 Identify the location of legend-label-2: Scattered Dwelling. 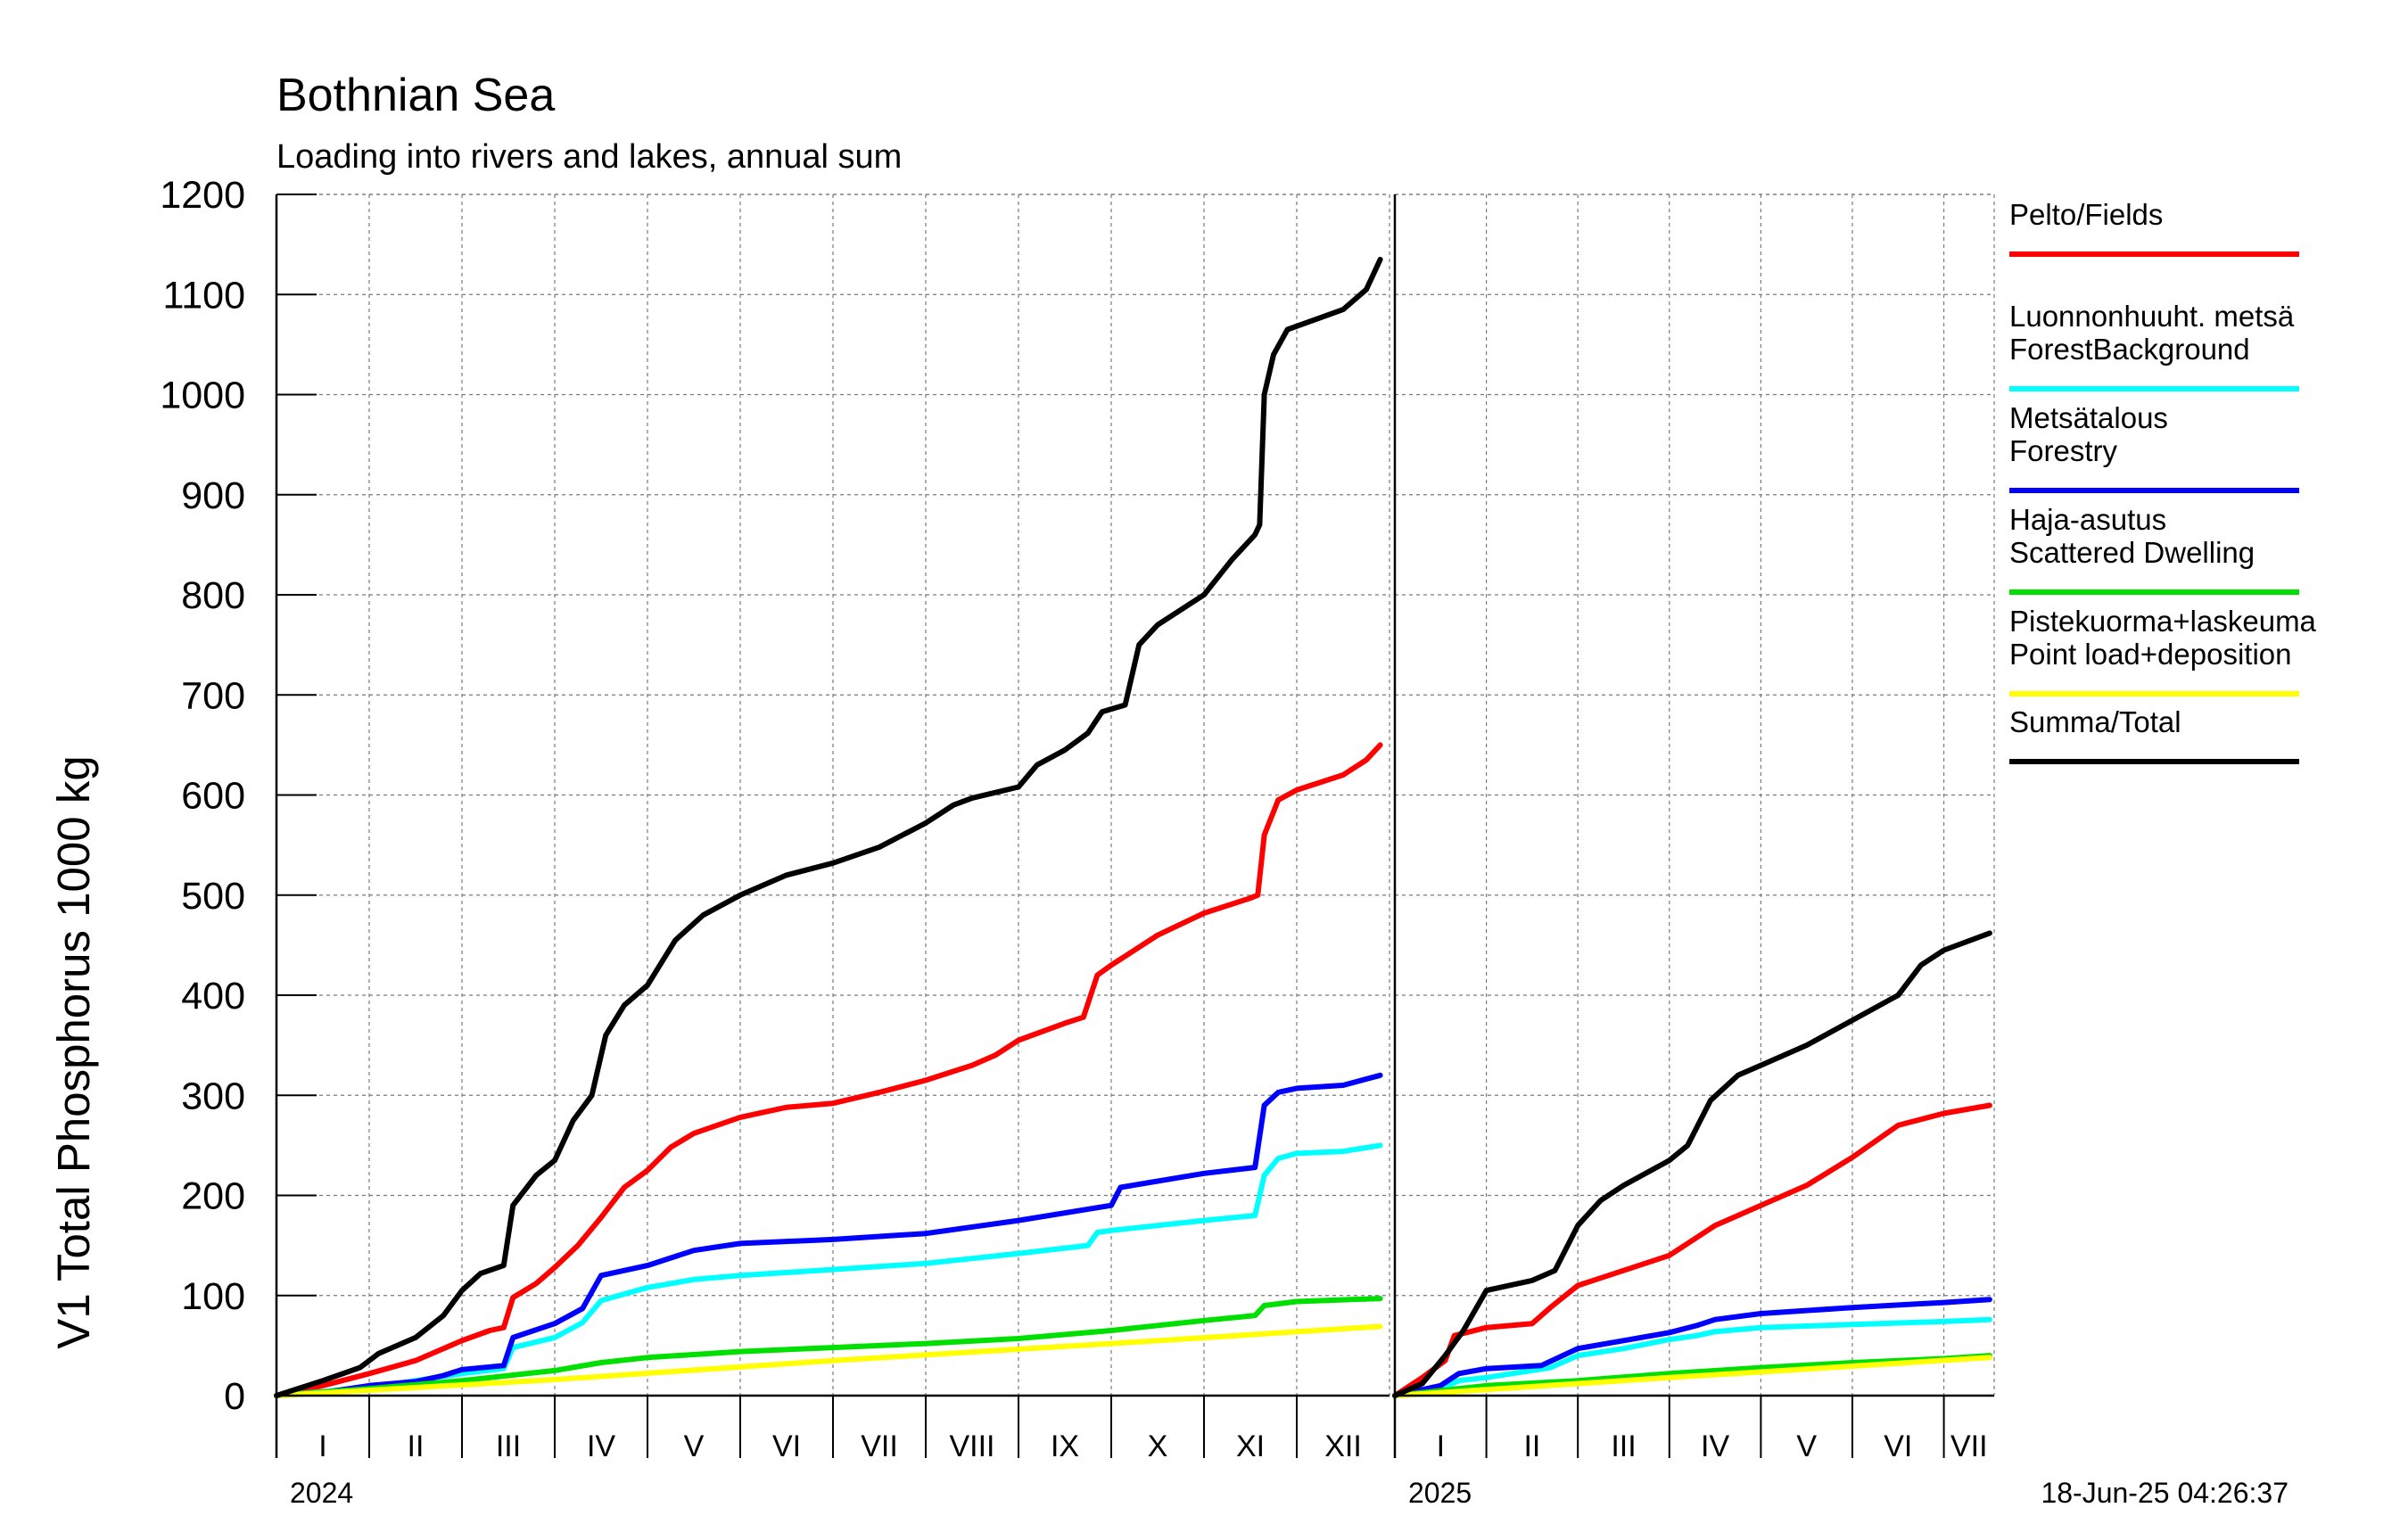
(2132, 552).